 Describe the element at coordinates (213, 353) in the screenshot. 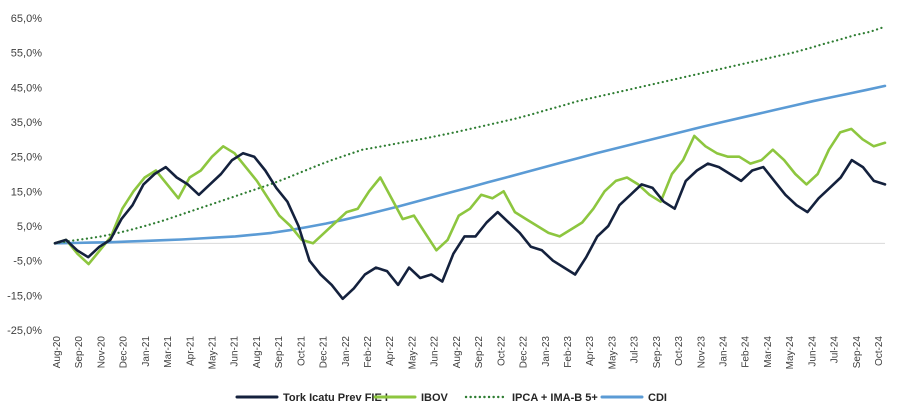

I see `x-tick-label: May-21` at that location.